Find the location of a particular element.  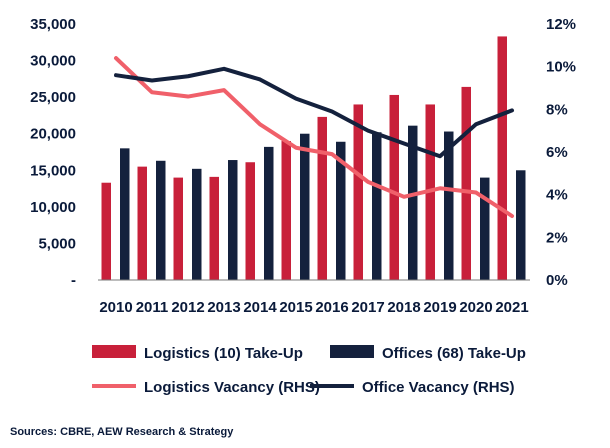

office-vacancy-line is located at coordinates (314, 112).